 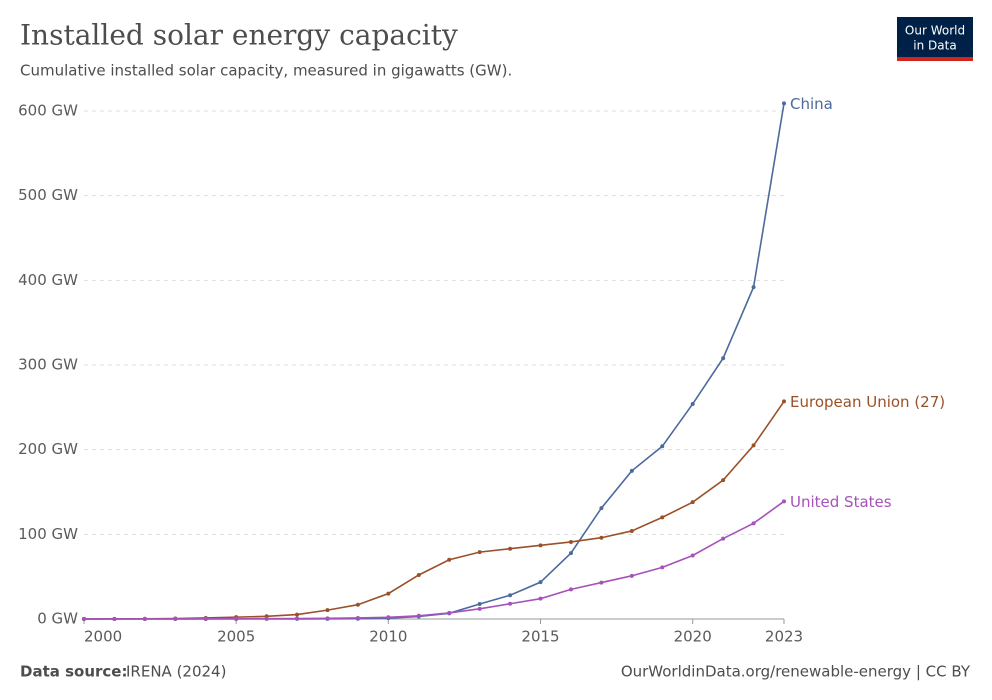 What do you see at coordinates (388, 637) in the screenshot?
I see `x-tick-label: 2010` at bounding box center [388, 637].